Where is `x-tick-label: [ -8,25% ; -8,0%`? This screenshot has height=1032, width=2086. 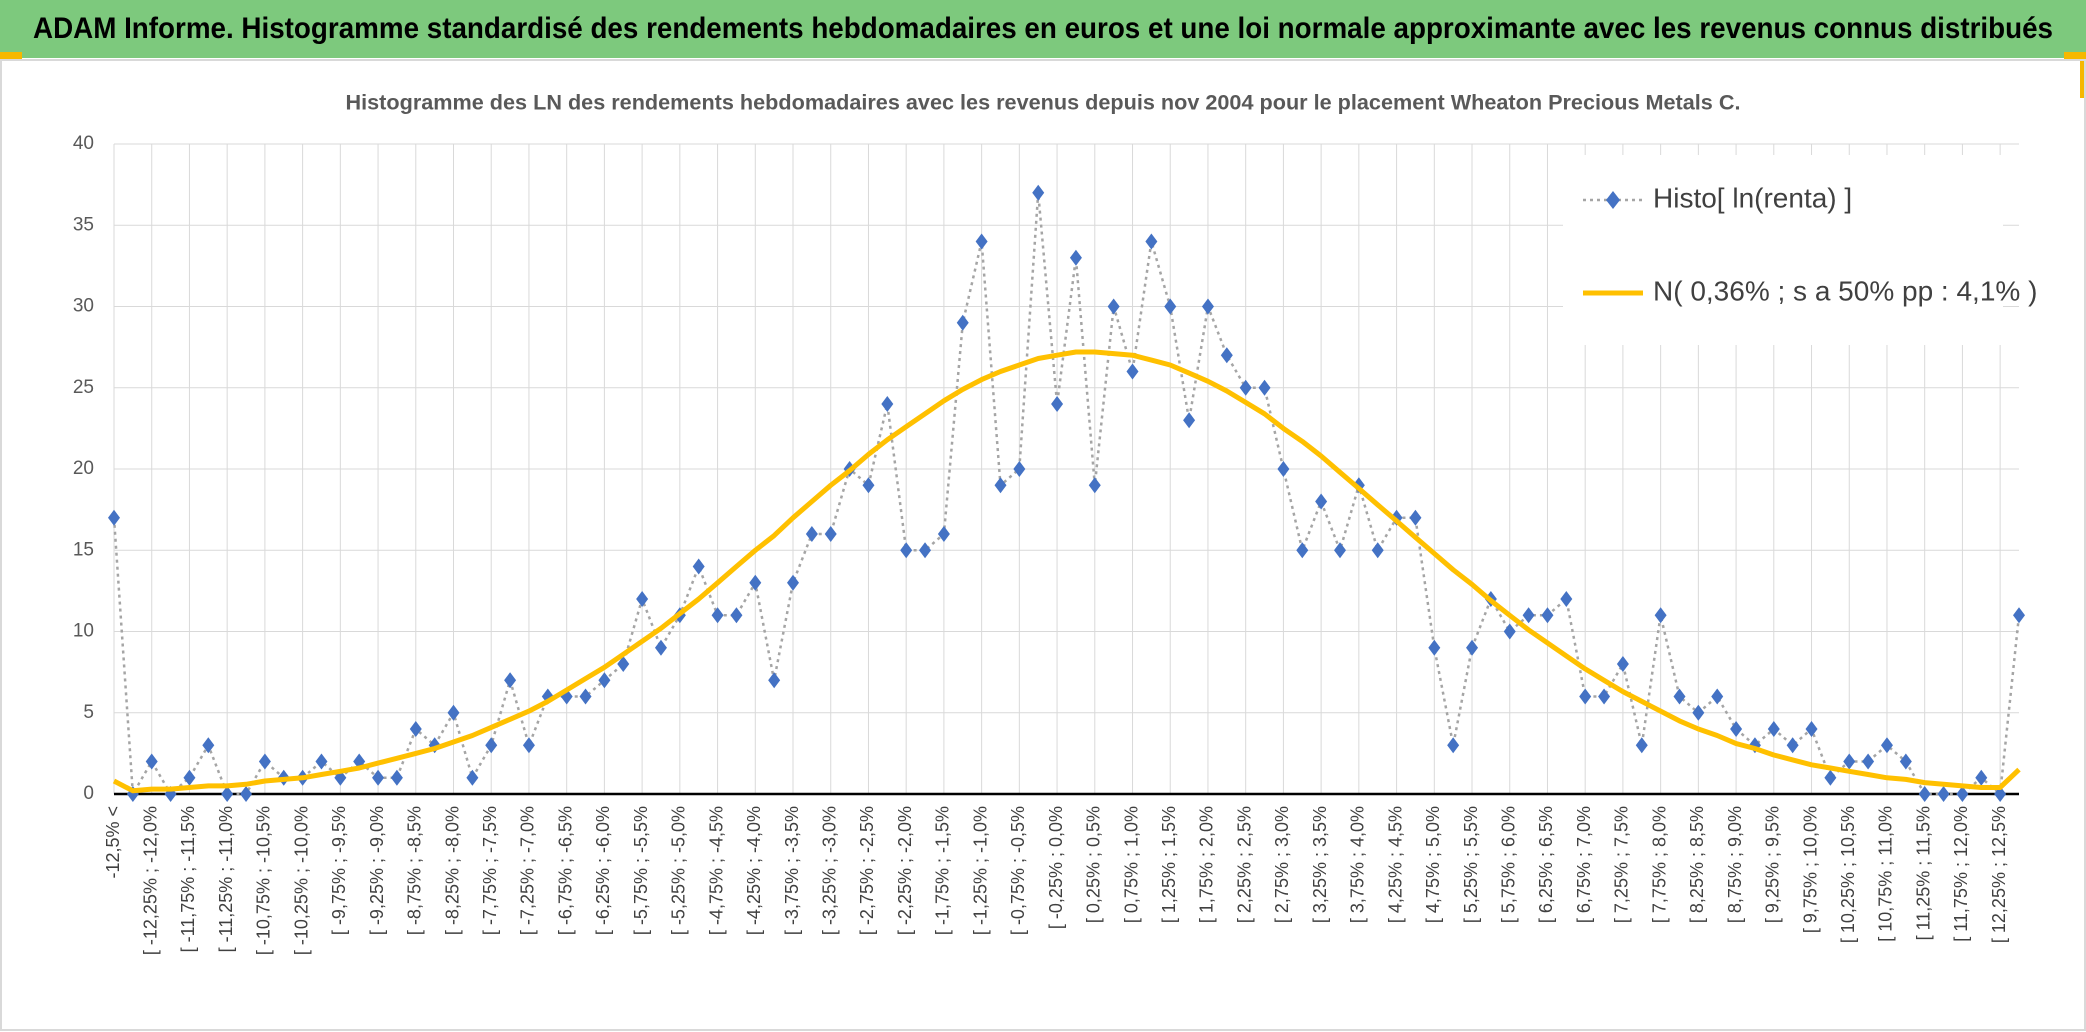
x-tick-label: [ -8,25% ; -8,0% is located at coordinates (452, 870).